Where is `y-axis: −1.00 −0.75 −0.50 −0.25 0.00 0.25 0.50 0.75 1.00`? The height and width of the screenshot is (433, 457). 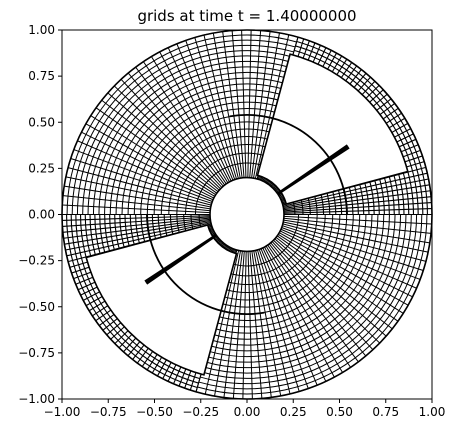
y-axis: −1.00 −0.75 −0.50 −0.25 0.00 0.25 0.50 0.75 1.00 is located at coordinates (40, 214).